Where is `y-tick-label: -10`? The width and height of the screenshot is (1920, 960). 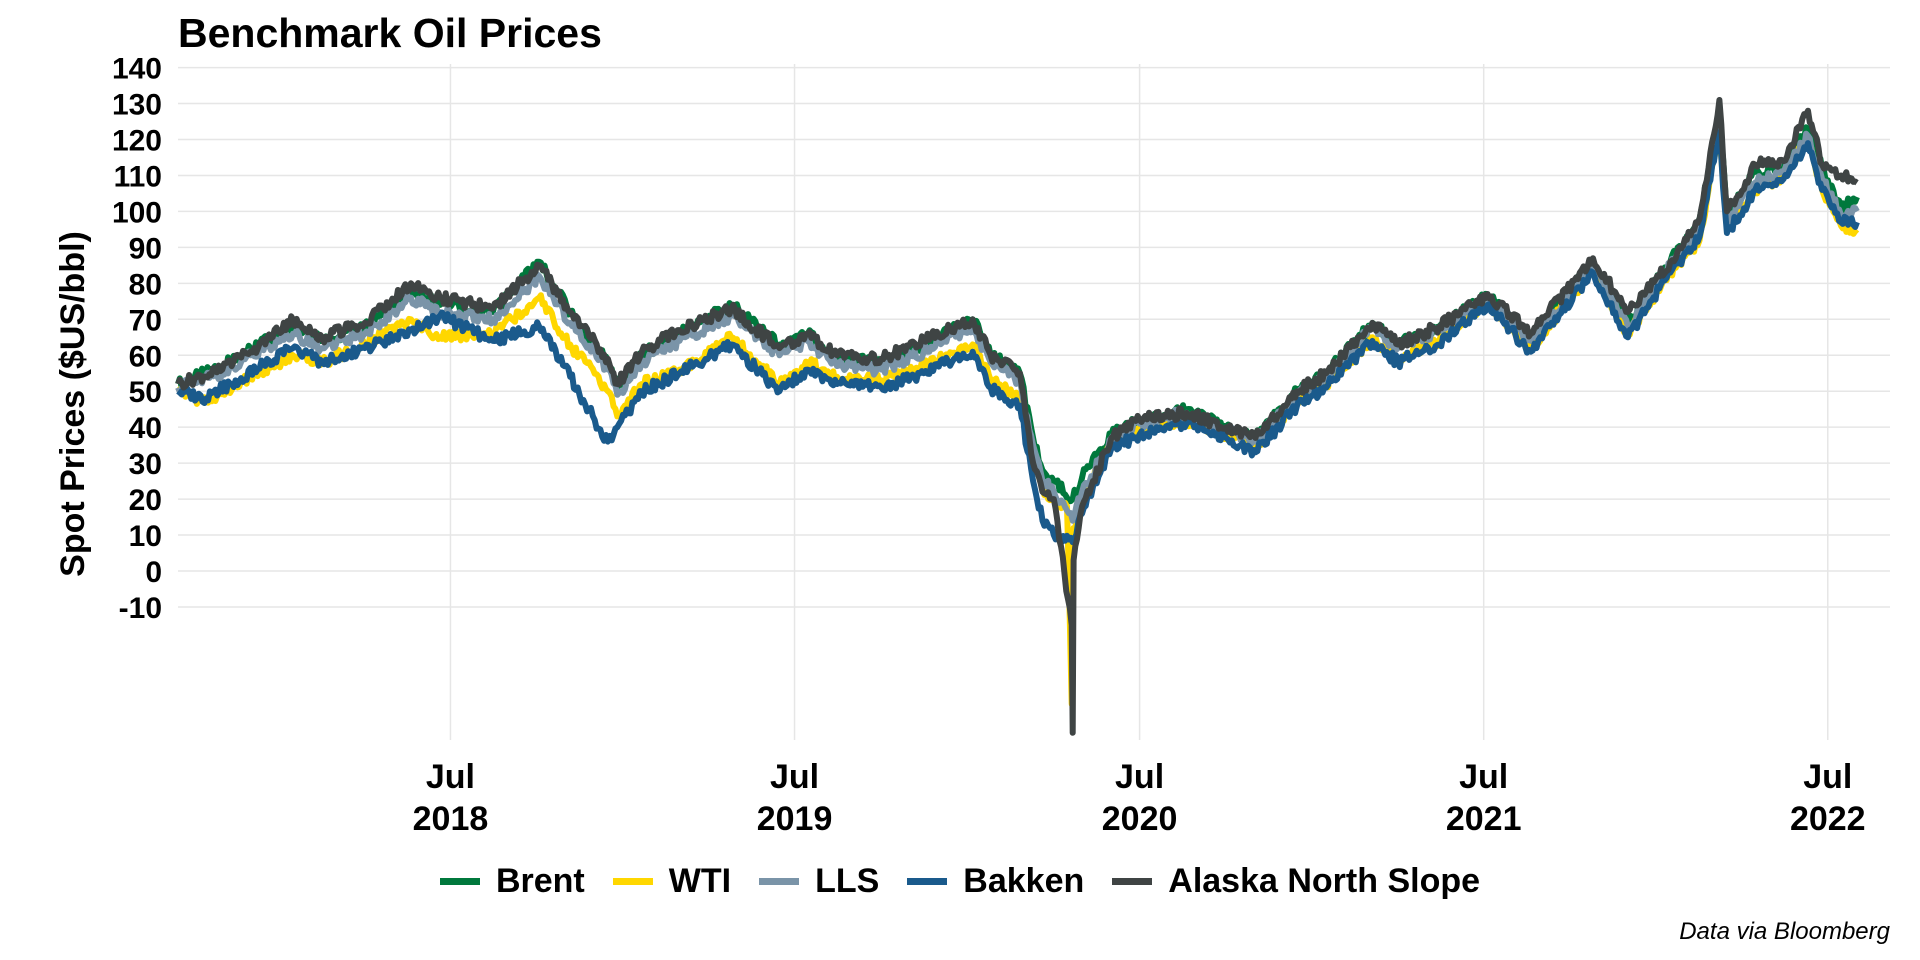
y-tick-label: -10 is located at coordinates (140, 608).